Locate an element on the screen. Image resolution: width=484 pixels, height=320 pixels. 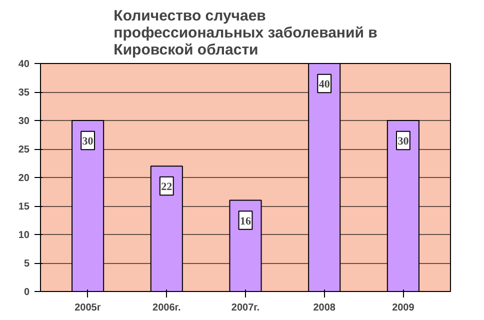
y-tick-label: 25 is located at coordinates (24, 150).